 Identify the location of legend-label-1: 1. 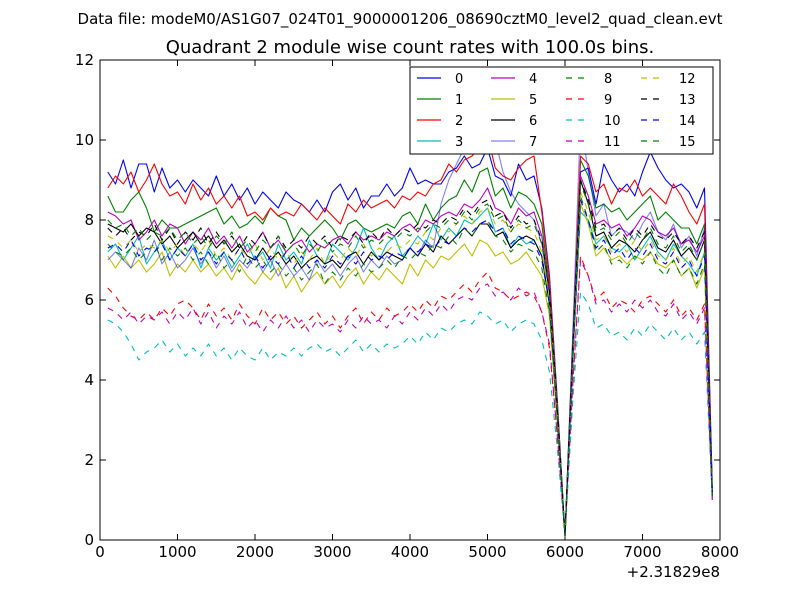
(459, 100).